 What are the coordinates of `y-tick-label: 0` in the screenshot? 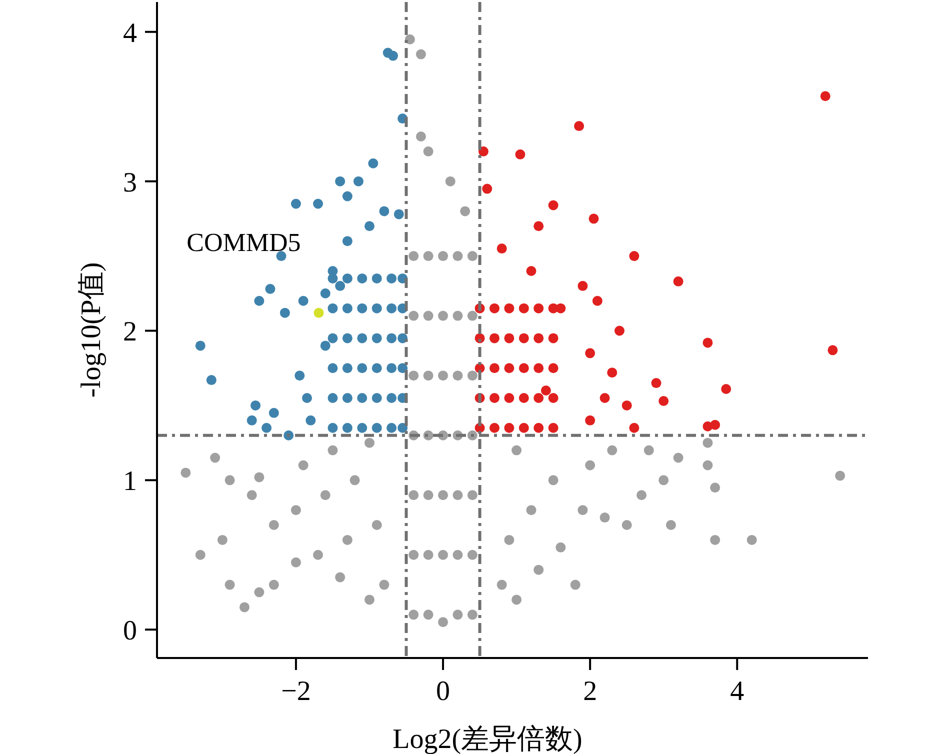 It's located at (130, 631).